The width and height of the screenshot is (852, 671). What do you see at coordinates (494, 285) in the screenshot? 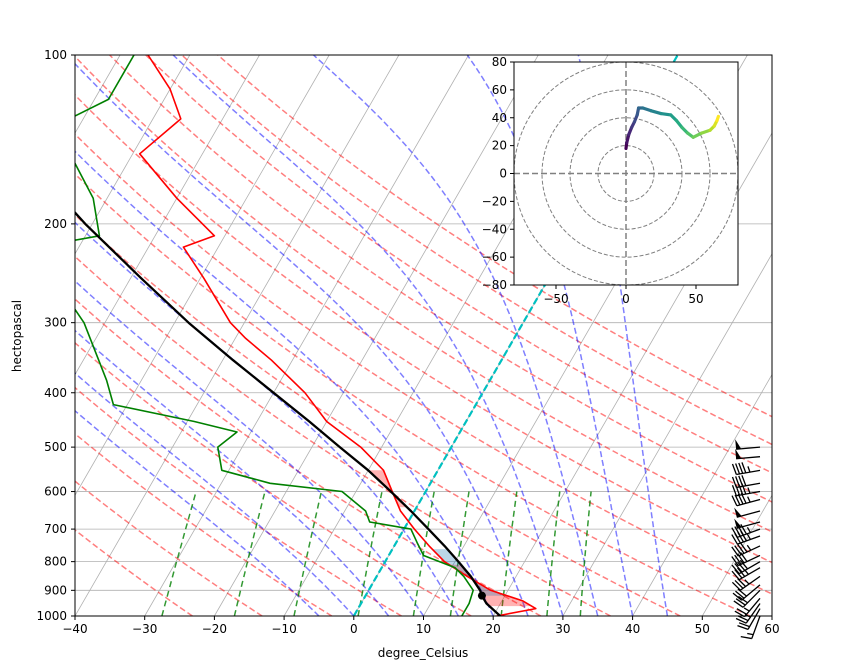
I see `hodograph-y-tick-label: −80` at bounding box center [494, 285].